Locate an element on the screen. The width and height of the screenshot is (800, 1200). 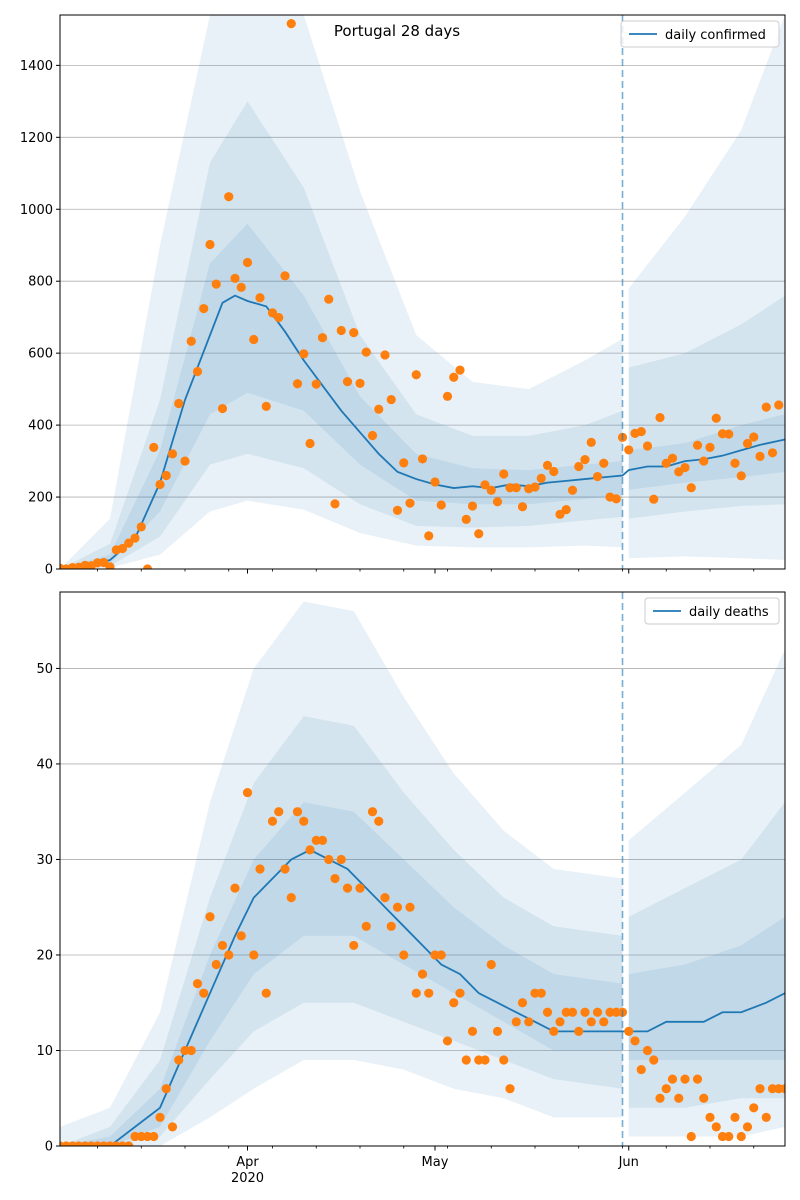
figure-title: Portugal 28 days is located at coordinates (397, 31).